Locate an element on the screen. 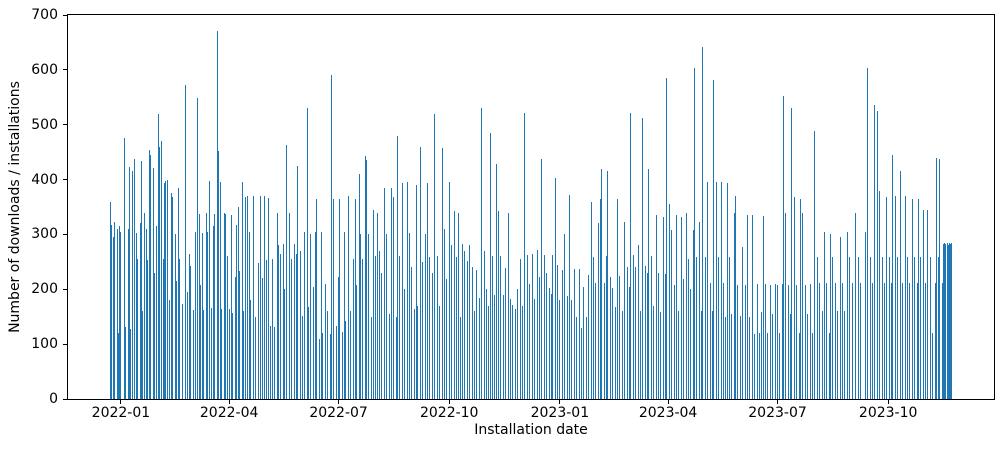 The width and height of the screenshot is (1005, 452). x-tick-label: 2023-04 is located at coordinates (668, 413).